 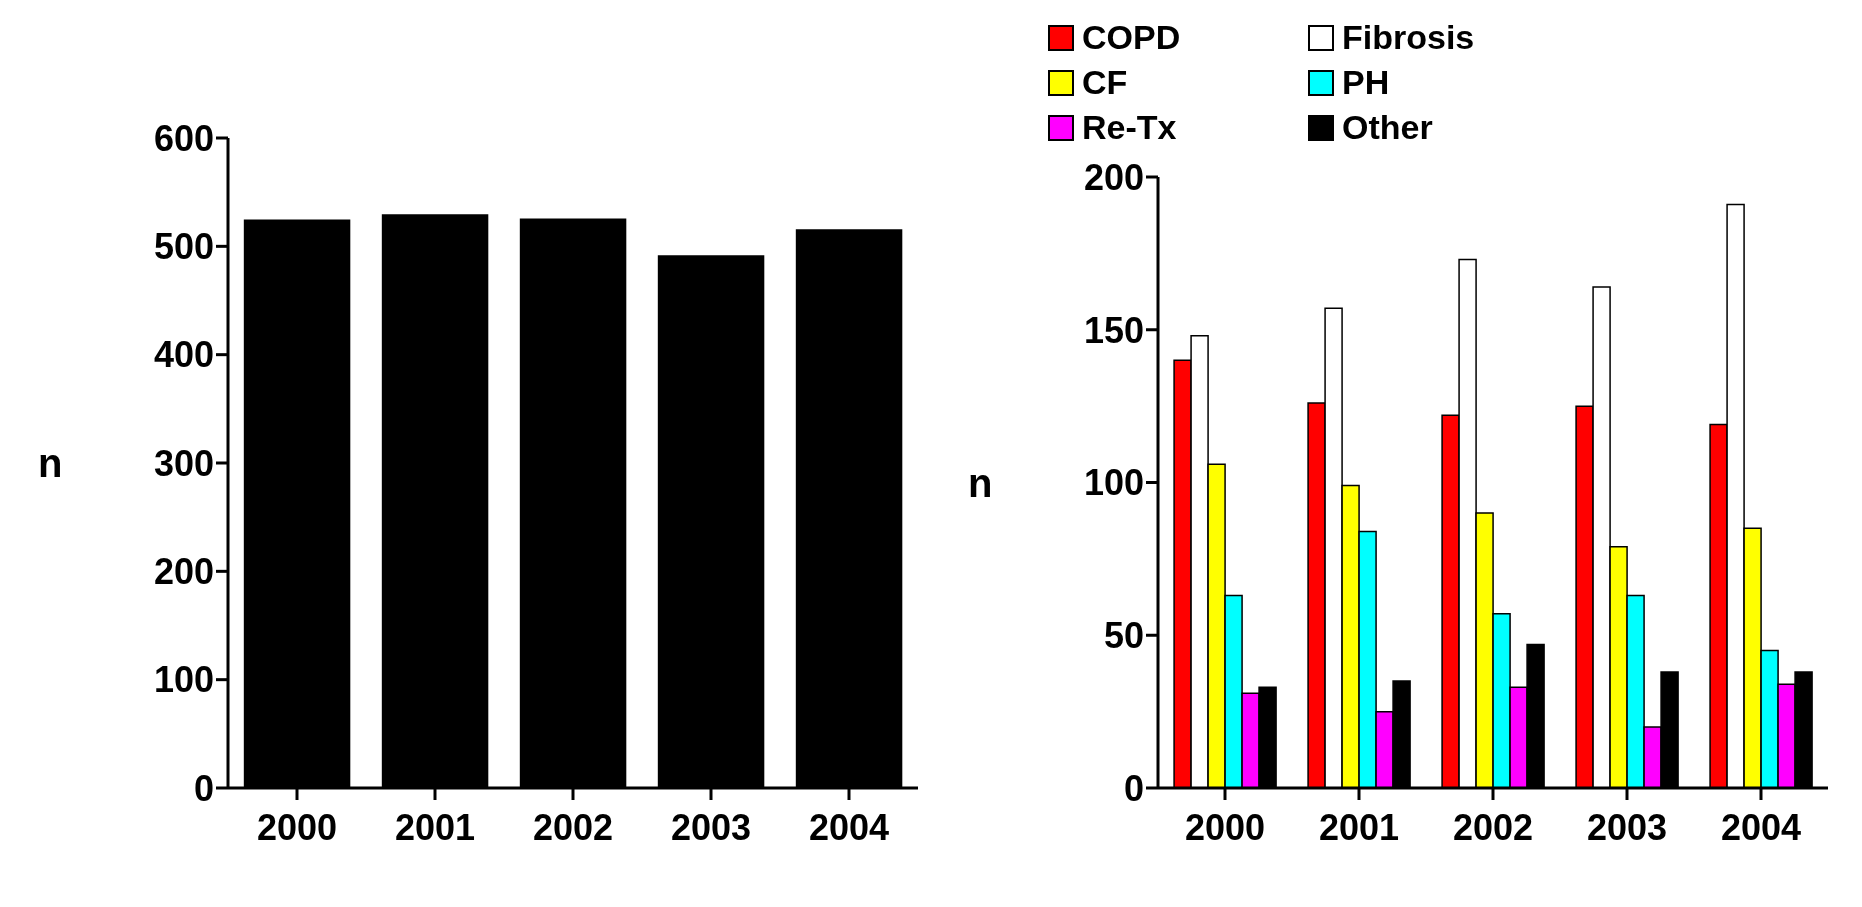 What do you see at coordinates (183, 138) in the screenshot?
I see `y-tick-label: 600` at bounding box center [183, 138].